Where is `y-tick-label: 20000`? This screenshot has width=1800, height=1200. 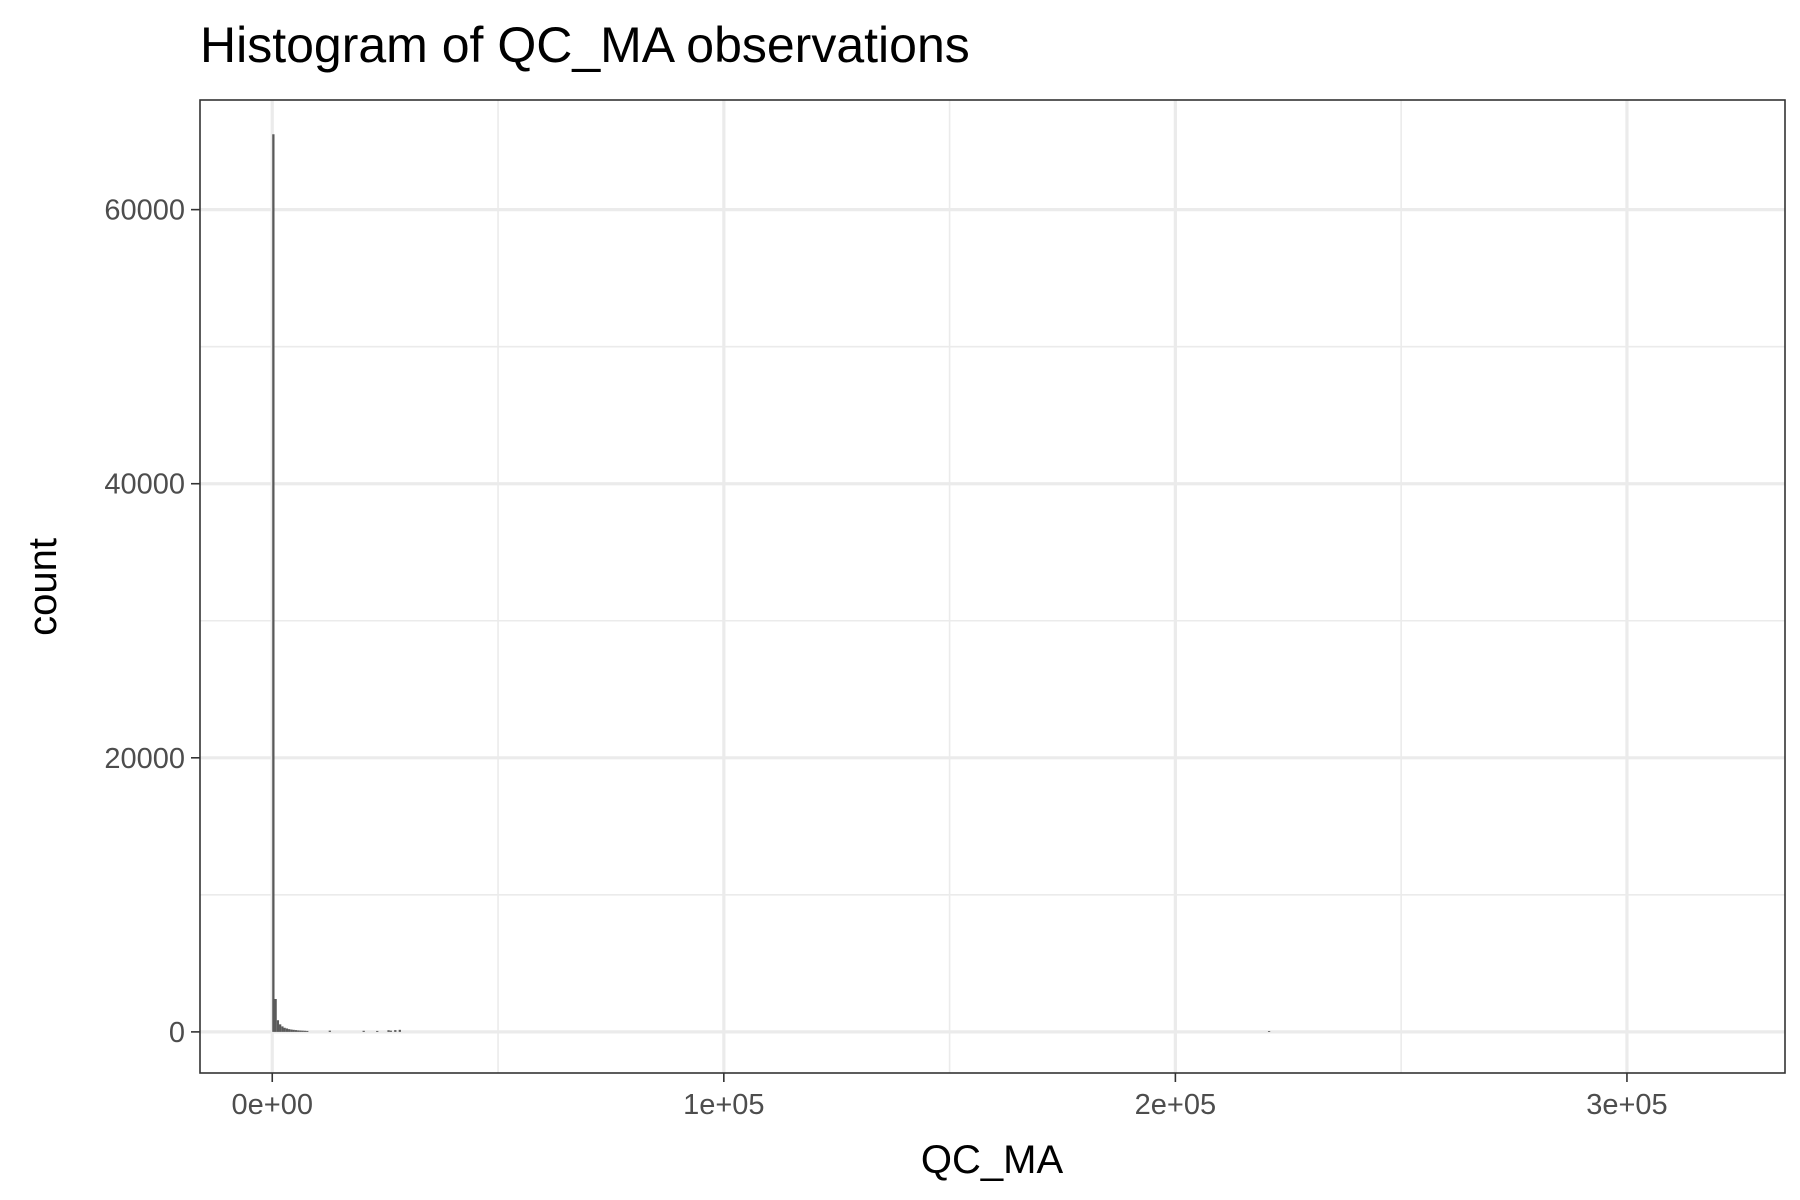
y-tick-label: 20000 is located at coordinates (144, 759).